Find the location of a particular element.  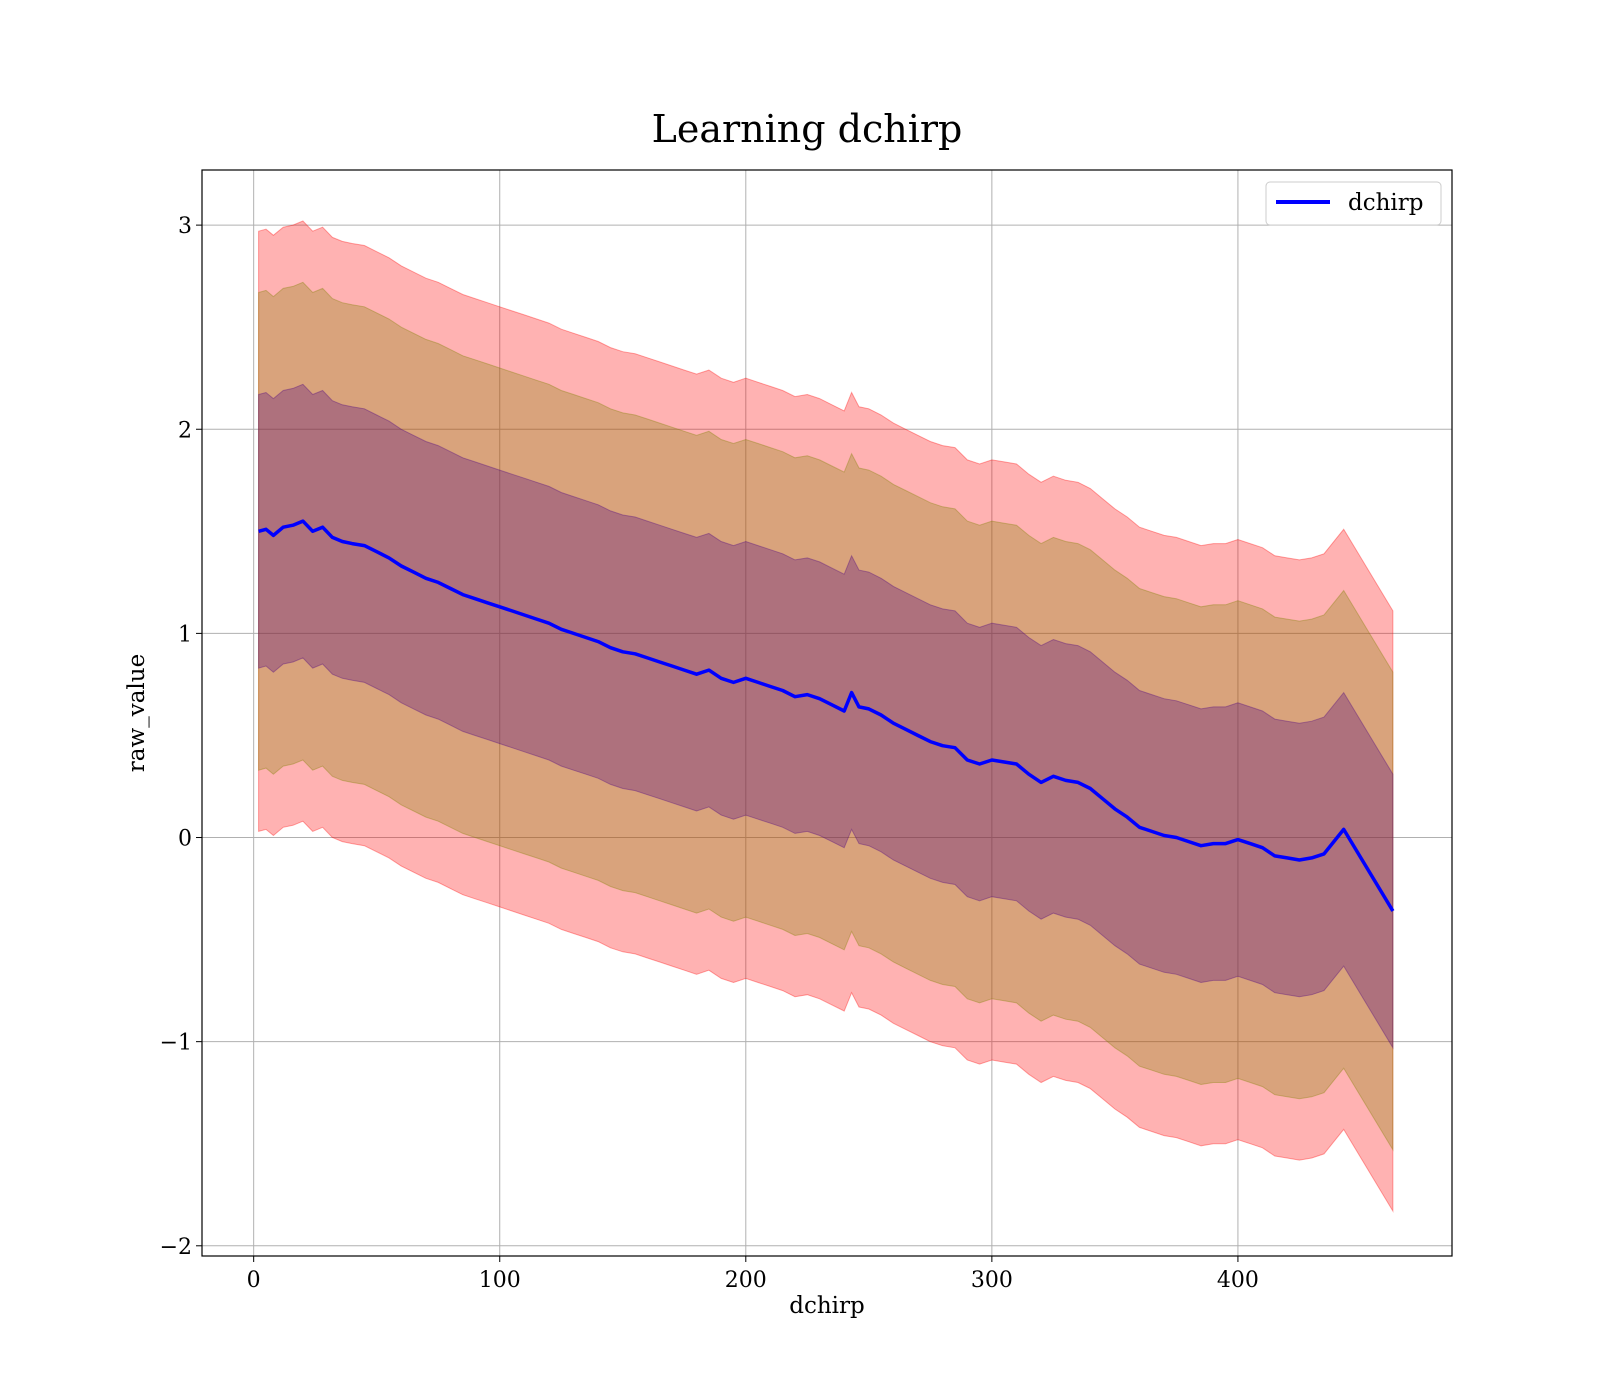

y-tick-label: 3 is located at coordinates (185, 226).